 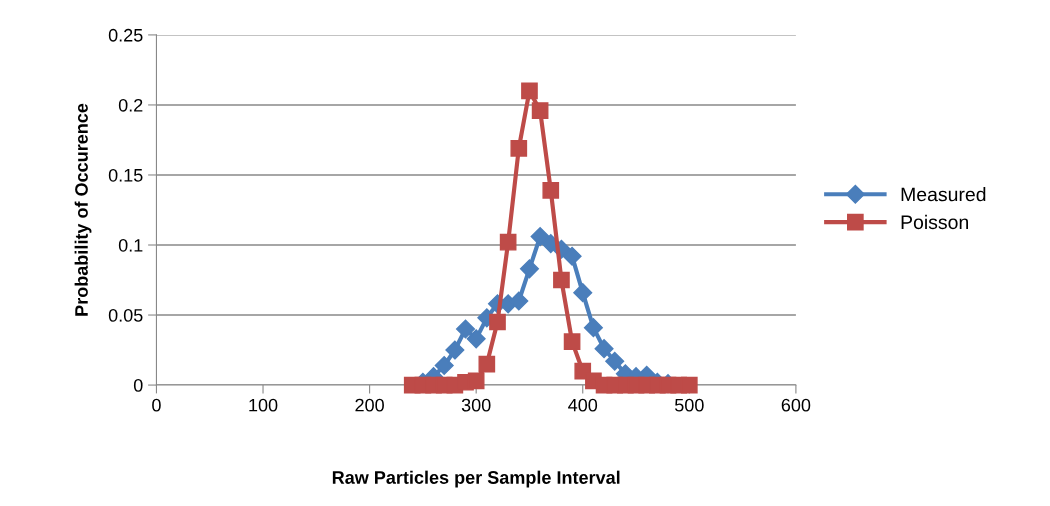 What do you see at coordinates (83, 209) in the screenshot?
I see `y-axis-title: Probability of Occurence` at bounding box center [83, 209].